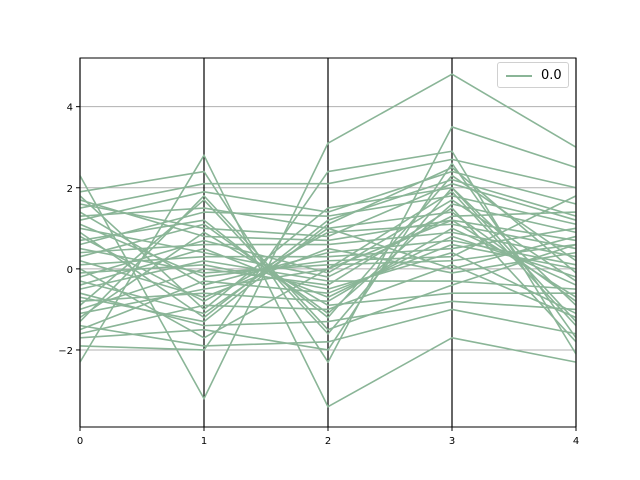  I want to click on x-tick-label: 1, so click(204, 441).